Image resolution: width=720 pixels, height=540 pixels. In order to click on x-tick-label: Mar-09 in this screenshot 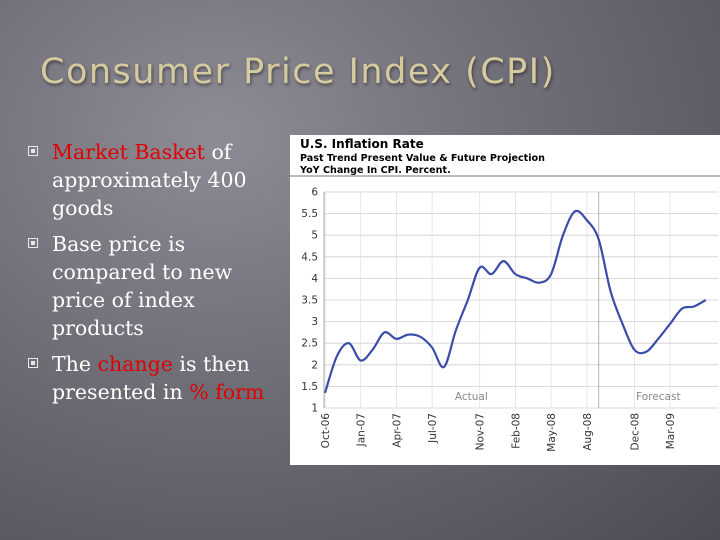, I will do `click(671, 431)`.